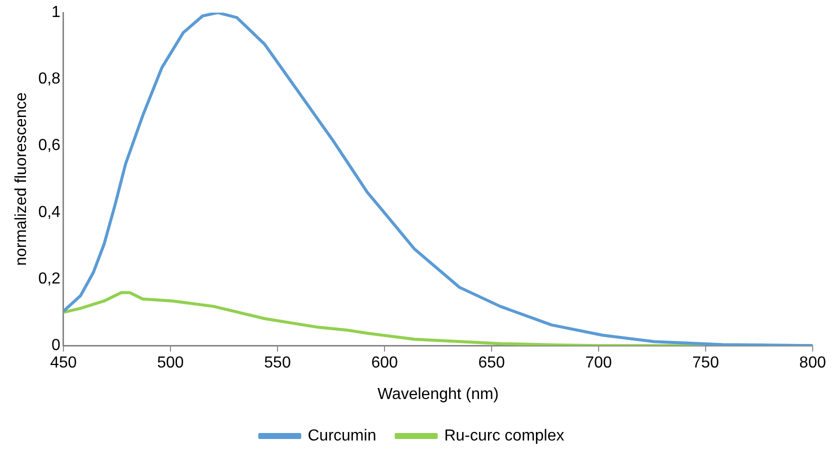  Describe the element at coordinates (504, 435) in the screenshot. I see `legend-label: Ru-curc complex` at that location.